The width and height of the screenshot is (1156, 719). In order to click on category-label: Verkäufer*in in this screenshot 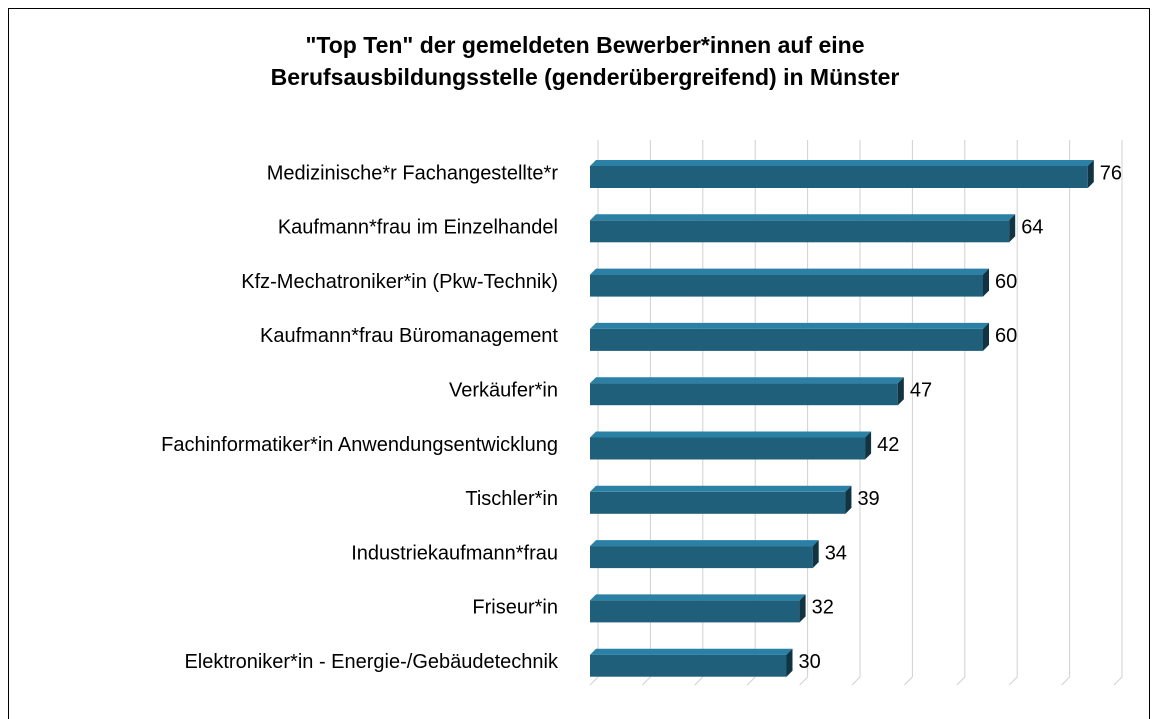, I will do `click(503, 390)`.